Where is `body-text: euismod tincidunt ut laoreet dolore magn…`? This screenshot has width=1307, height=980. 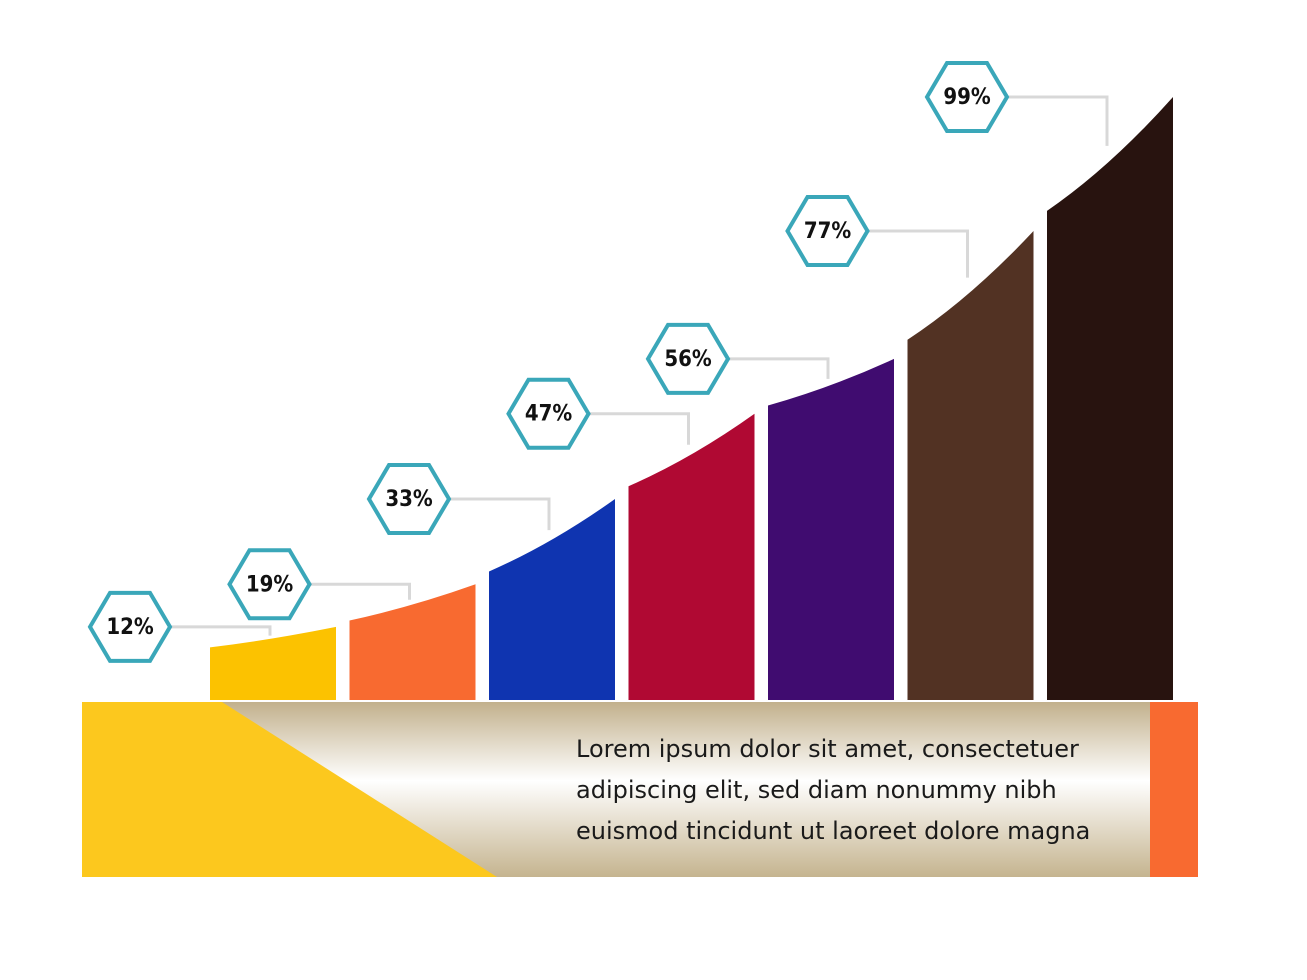 body-text: euismod tincidunt ut laoreet dolore magn… is located at coordinates (833, 831).